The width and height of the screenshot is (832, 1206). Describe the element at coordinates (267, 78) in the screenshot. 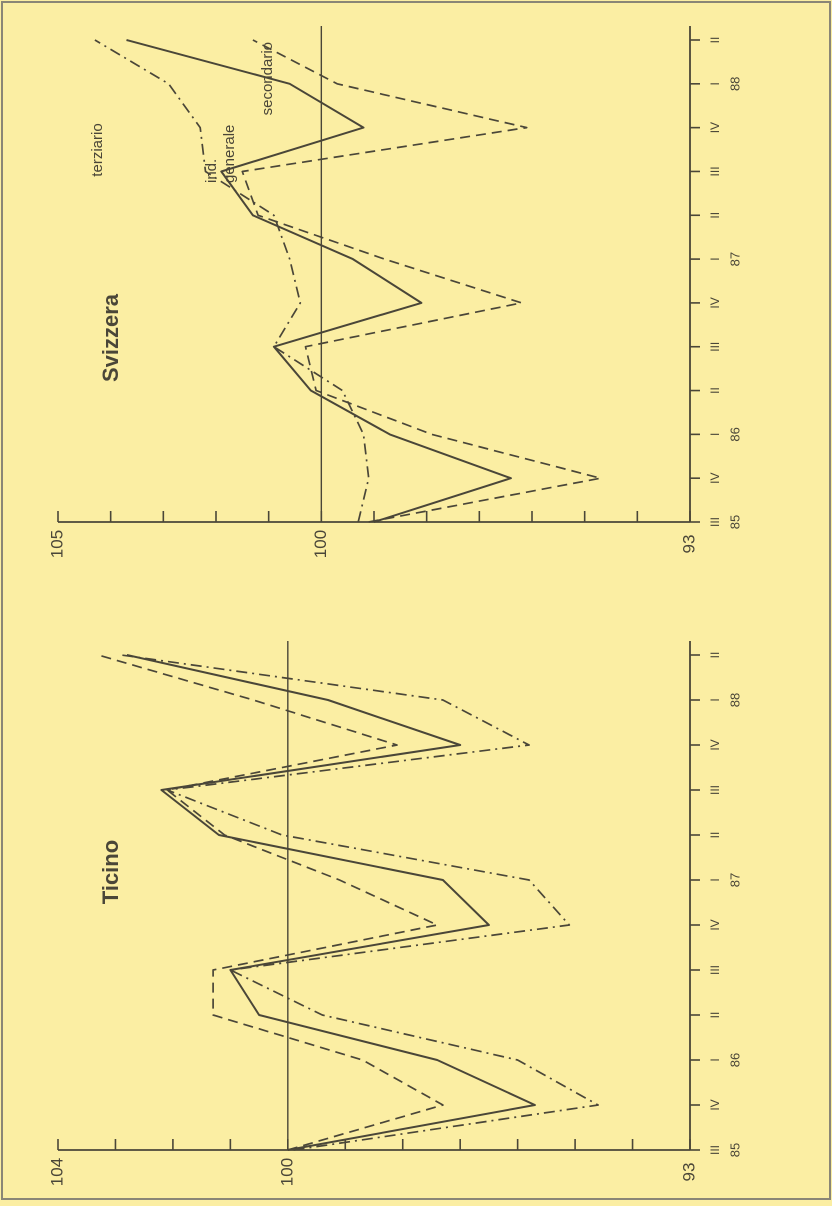

I see `series-annotation: secondario` at that location.